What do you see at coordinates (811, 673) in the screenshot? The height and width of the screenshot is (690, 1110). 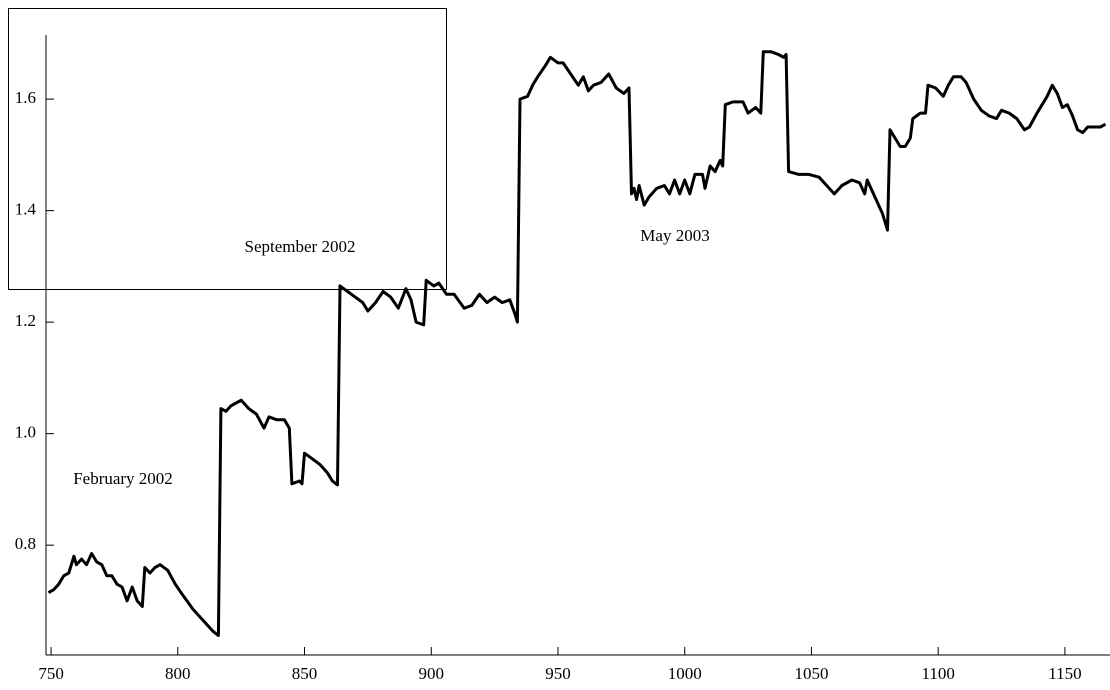 I see `x-tick-label: 1050` at bounding box center [811, 673].